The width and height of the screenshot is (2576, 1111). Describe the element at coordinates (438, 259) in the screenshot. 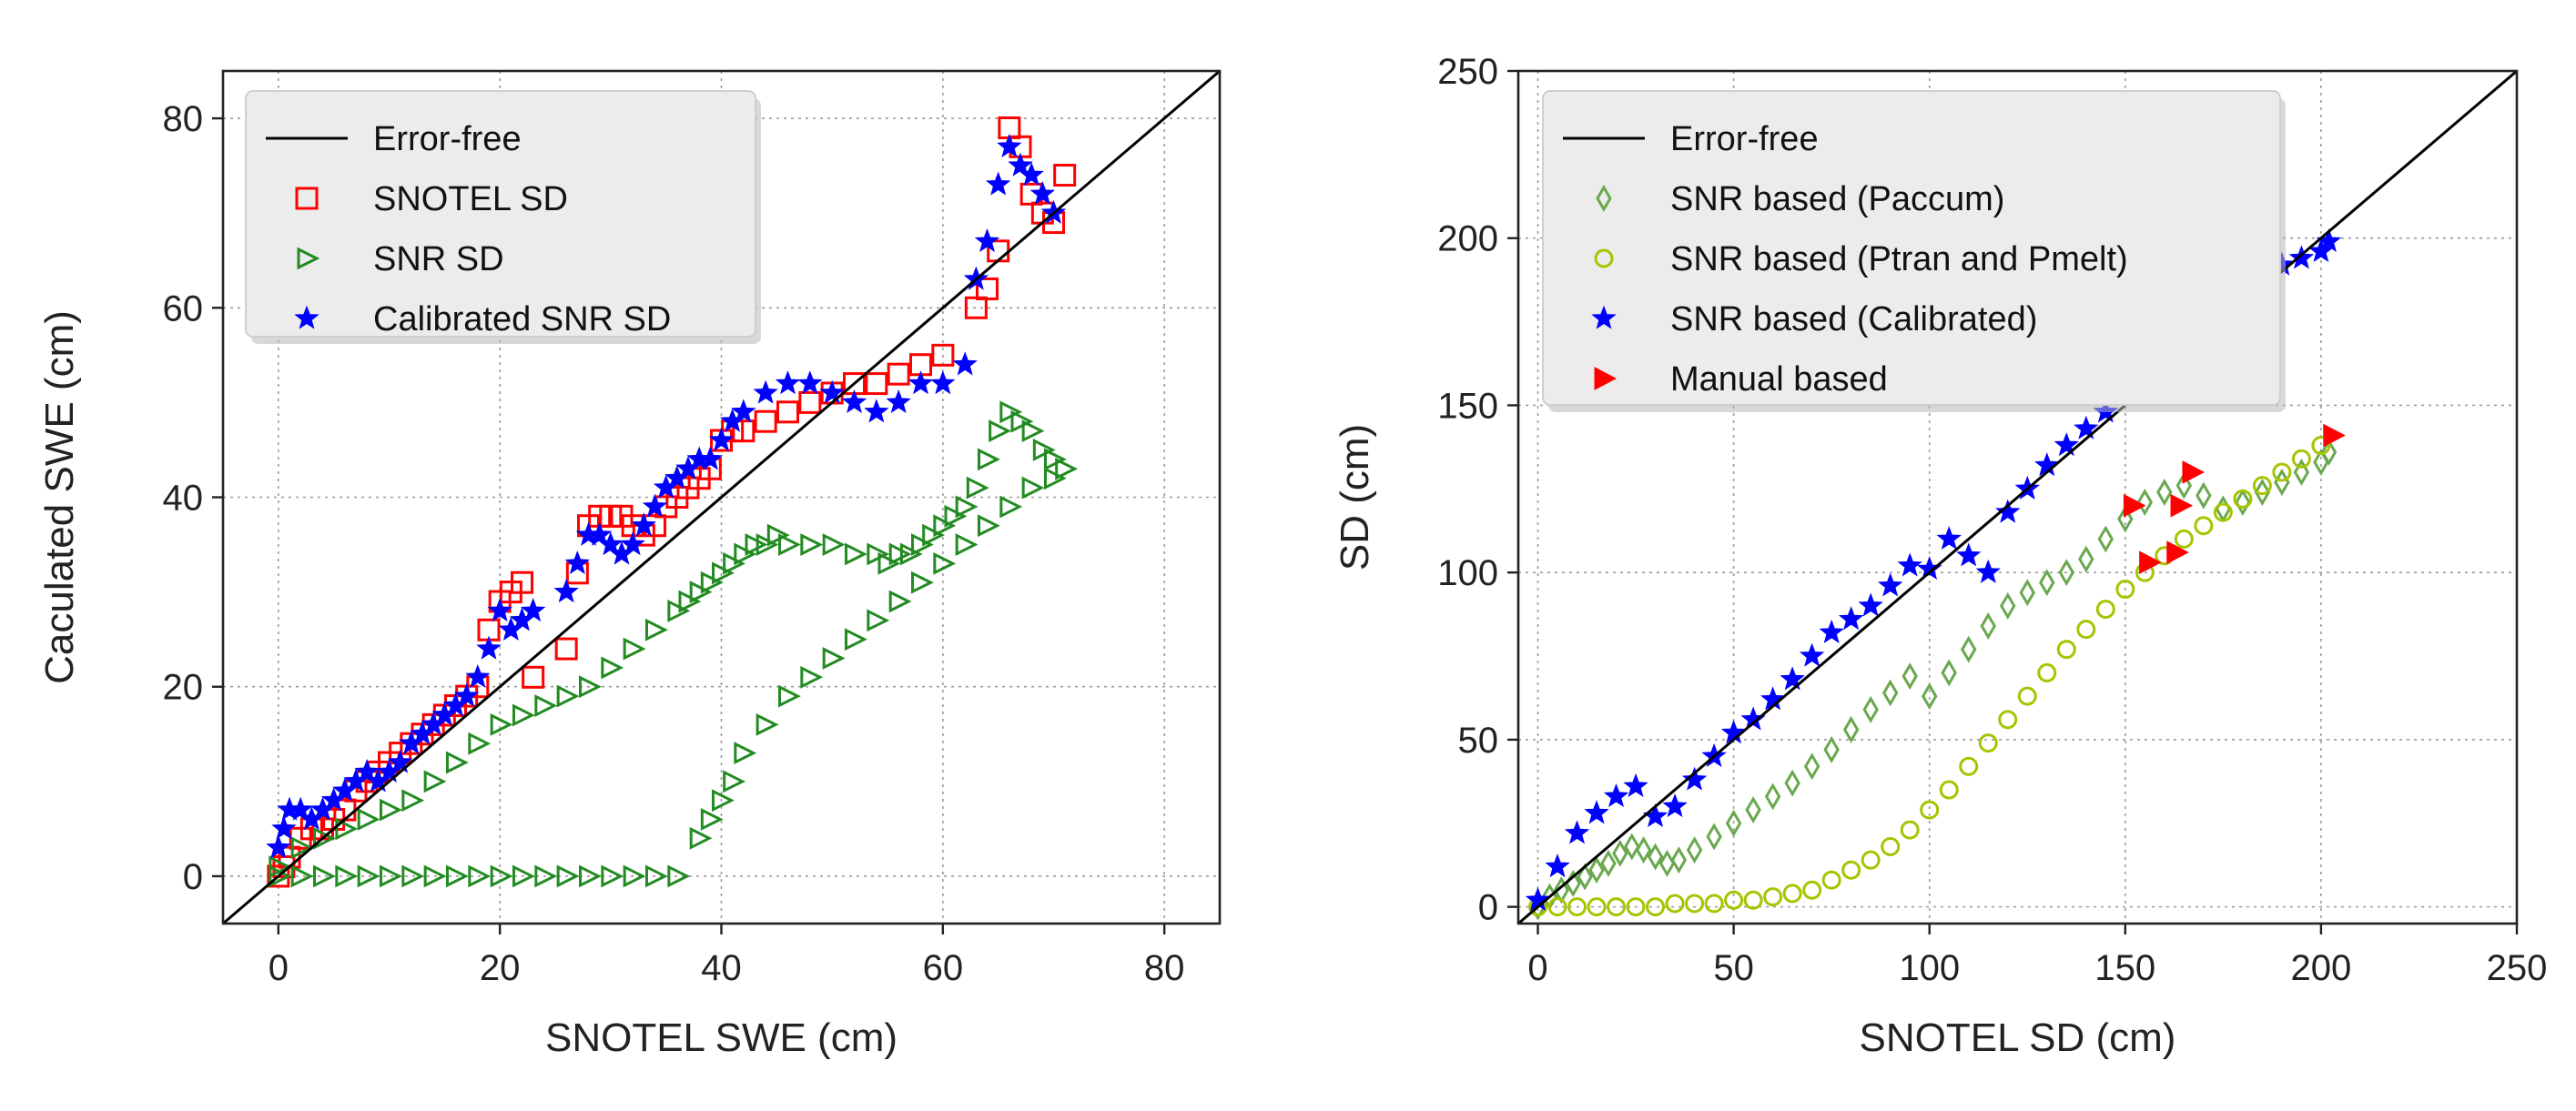

I see `legend-label: SNR SD` at that location.